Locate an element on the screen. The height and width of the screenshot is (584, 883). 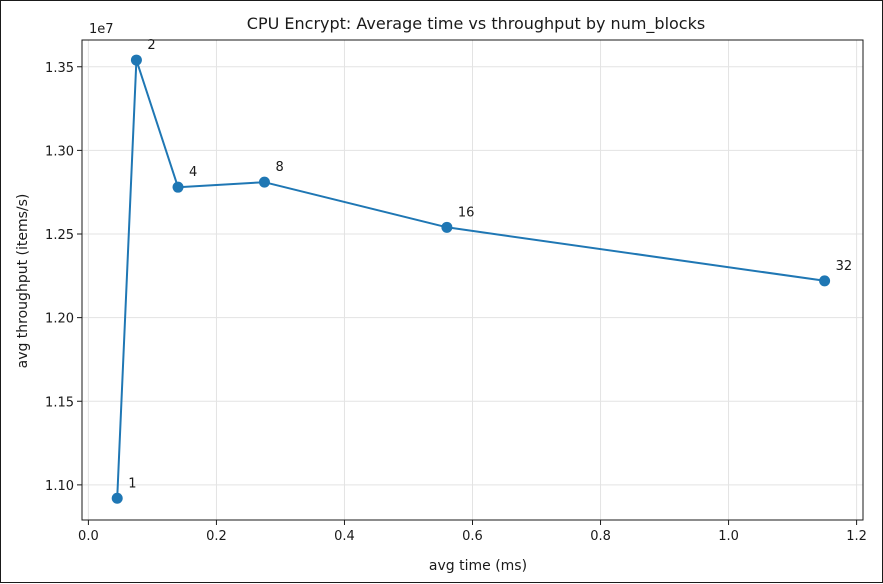
x-tick-label: 1.2 is located at coordinates (856, 536).